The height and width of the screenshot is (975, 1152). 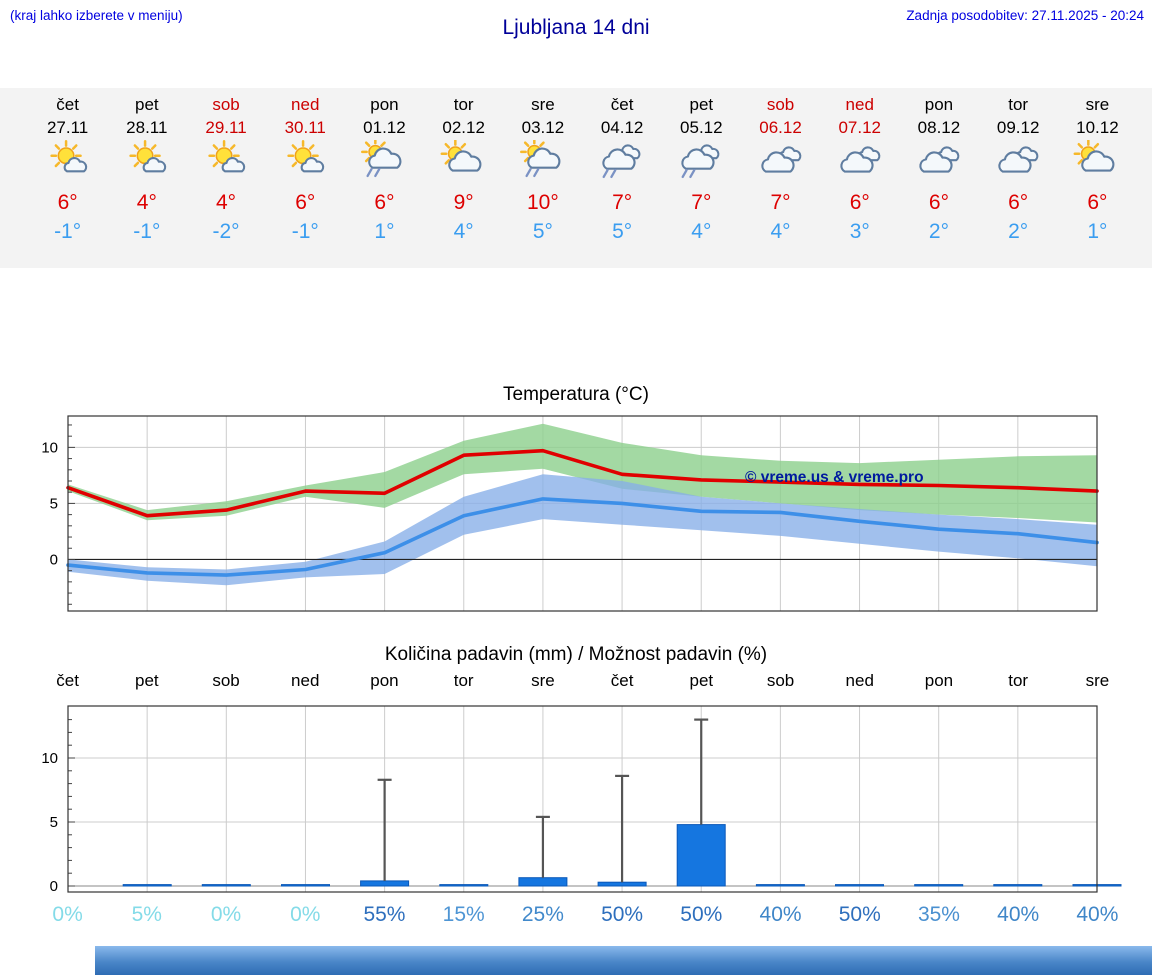 What do you see at coordinates (623, 960) in the screenshot?
I see `bottom-banner` at bounding box center [623, 960].